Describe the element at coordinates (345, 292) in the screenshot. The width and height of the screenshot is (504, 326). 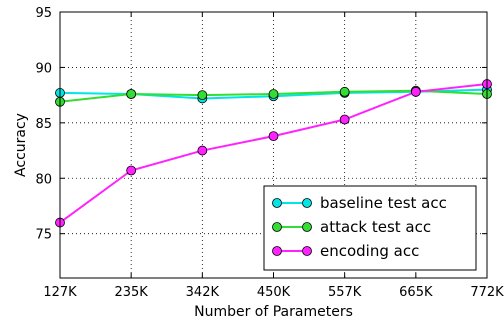
I see `x-tick-label: 557K` at that location.